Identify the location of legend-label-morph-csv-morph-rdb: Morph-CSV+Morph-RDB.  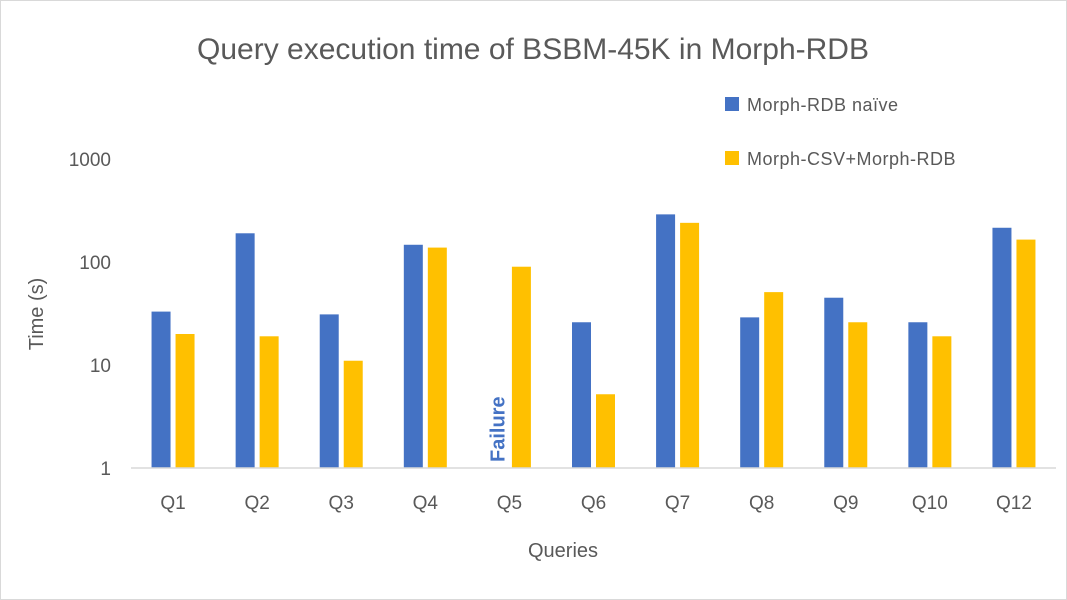
(851, 159).